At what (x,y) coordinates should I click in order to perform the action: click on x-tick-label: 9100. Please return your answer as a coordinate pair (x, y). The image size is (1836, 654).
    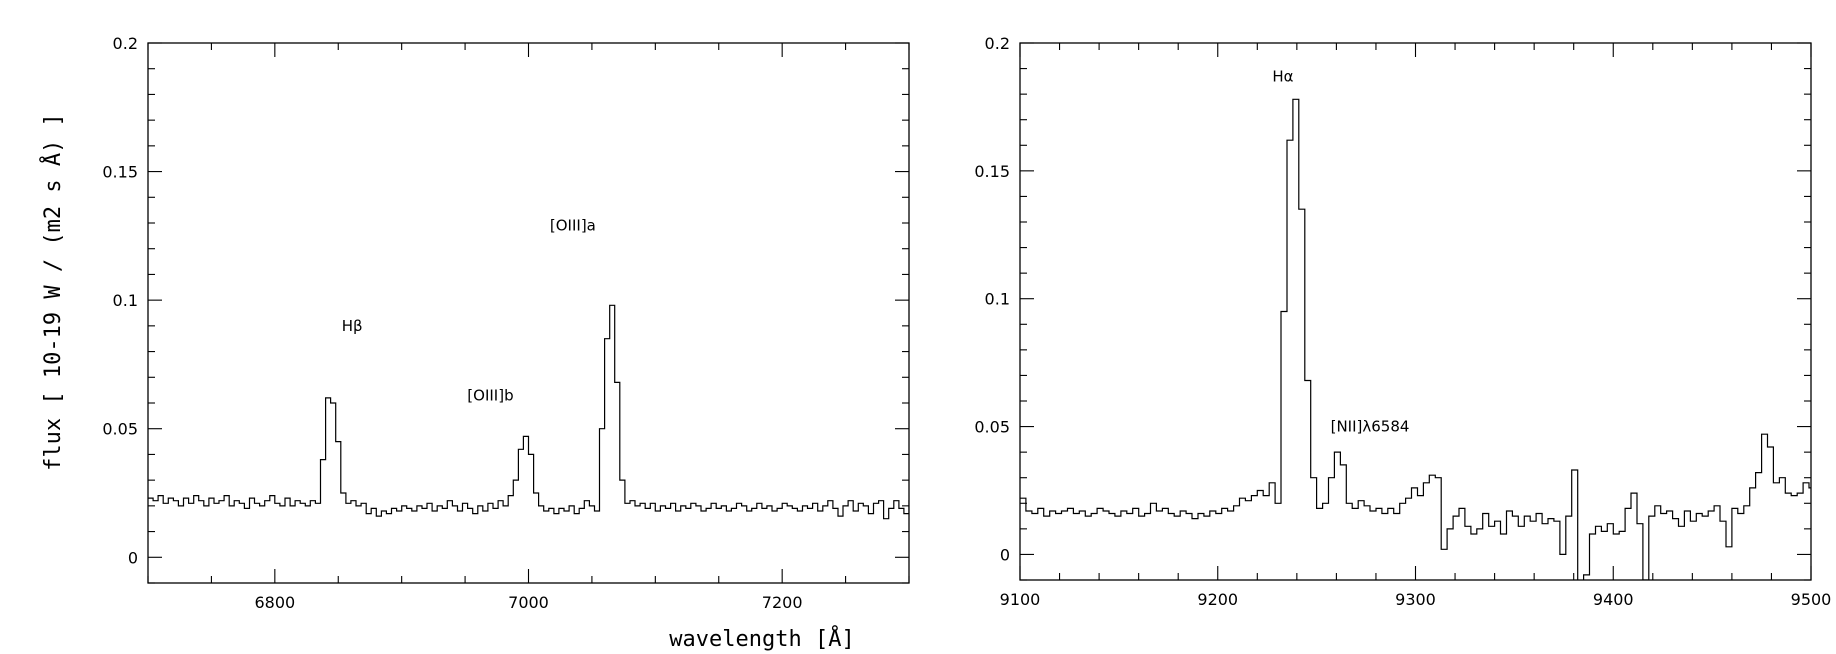
    Looking at the image, I should click on (1020, 599).